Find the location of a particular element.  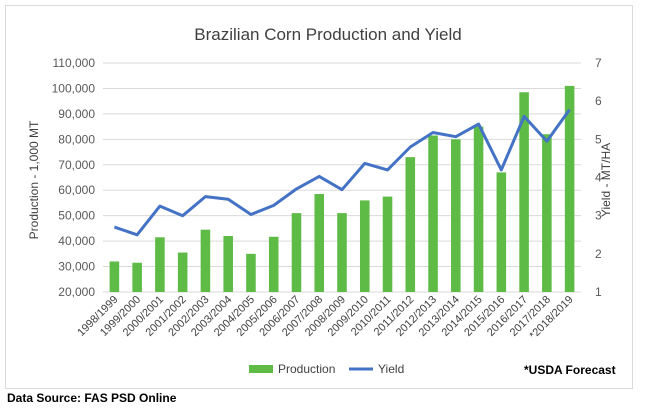

right-tick-label: 7 is located at coordinates (598, 63).